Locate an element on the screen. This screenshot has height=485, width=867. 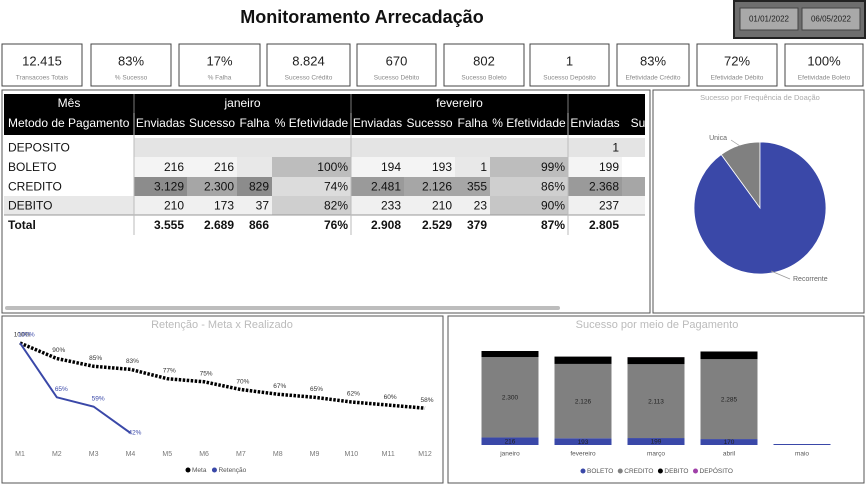
kpi-value: 100% is located at coordinates (824, 60).